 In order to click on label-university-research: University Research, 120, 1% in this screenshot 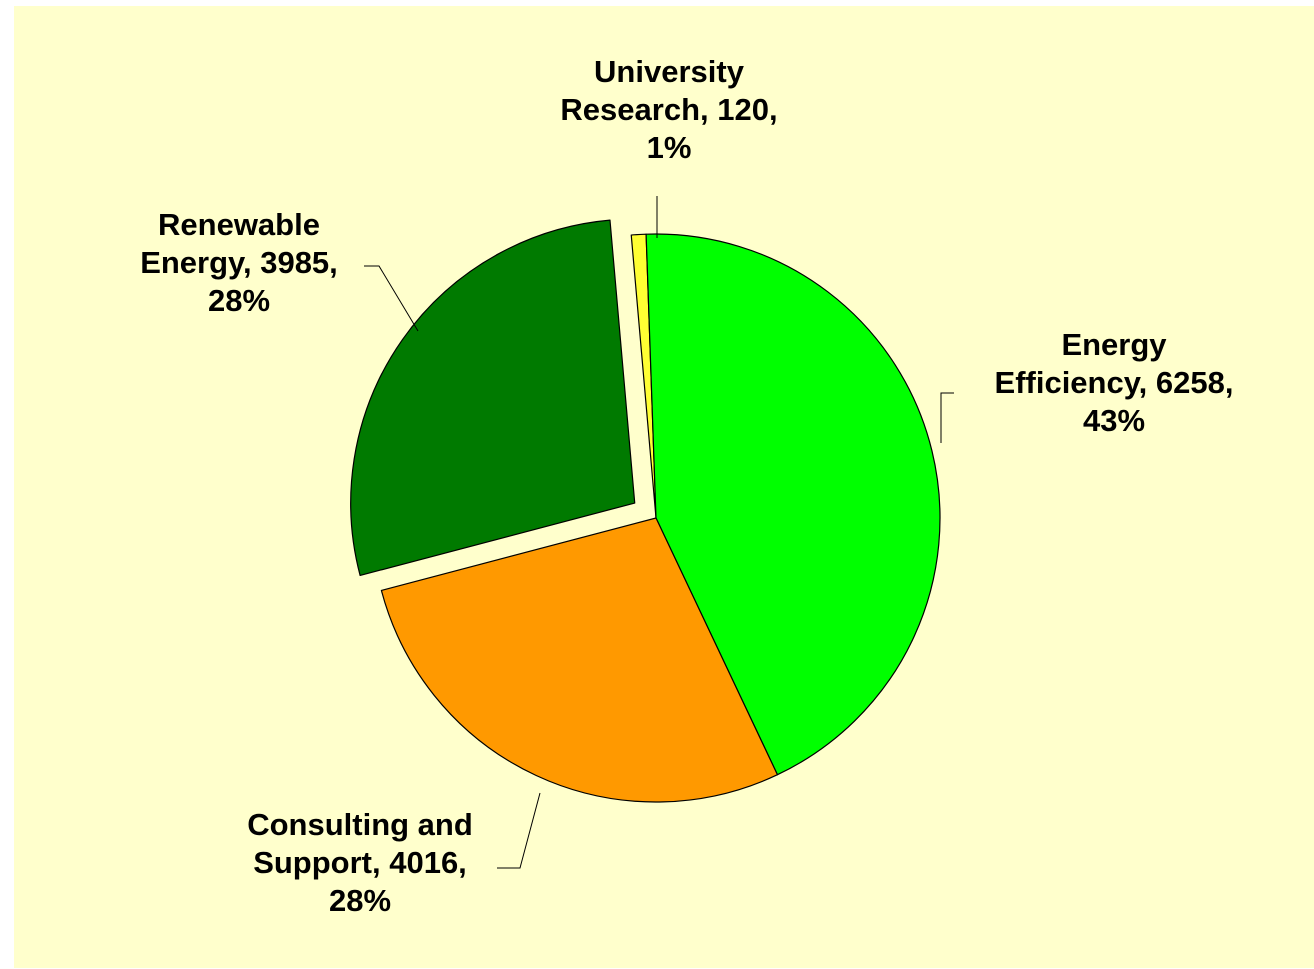, I will do `click(669, 110)`.